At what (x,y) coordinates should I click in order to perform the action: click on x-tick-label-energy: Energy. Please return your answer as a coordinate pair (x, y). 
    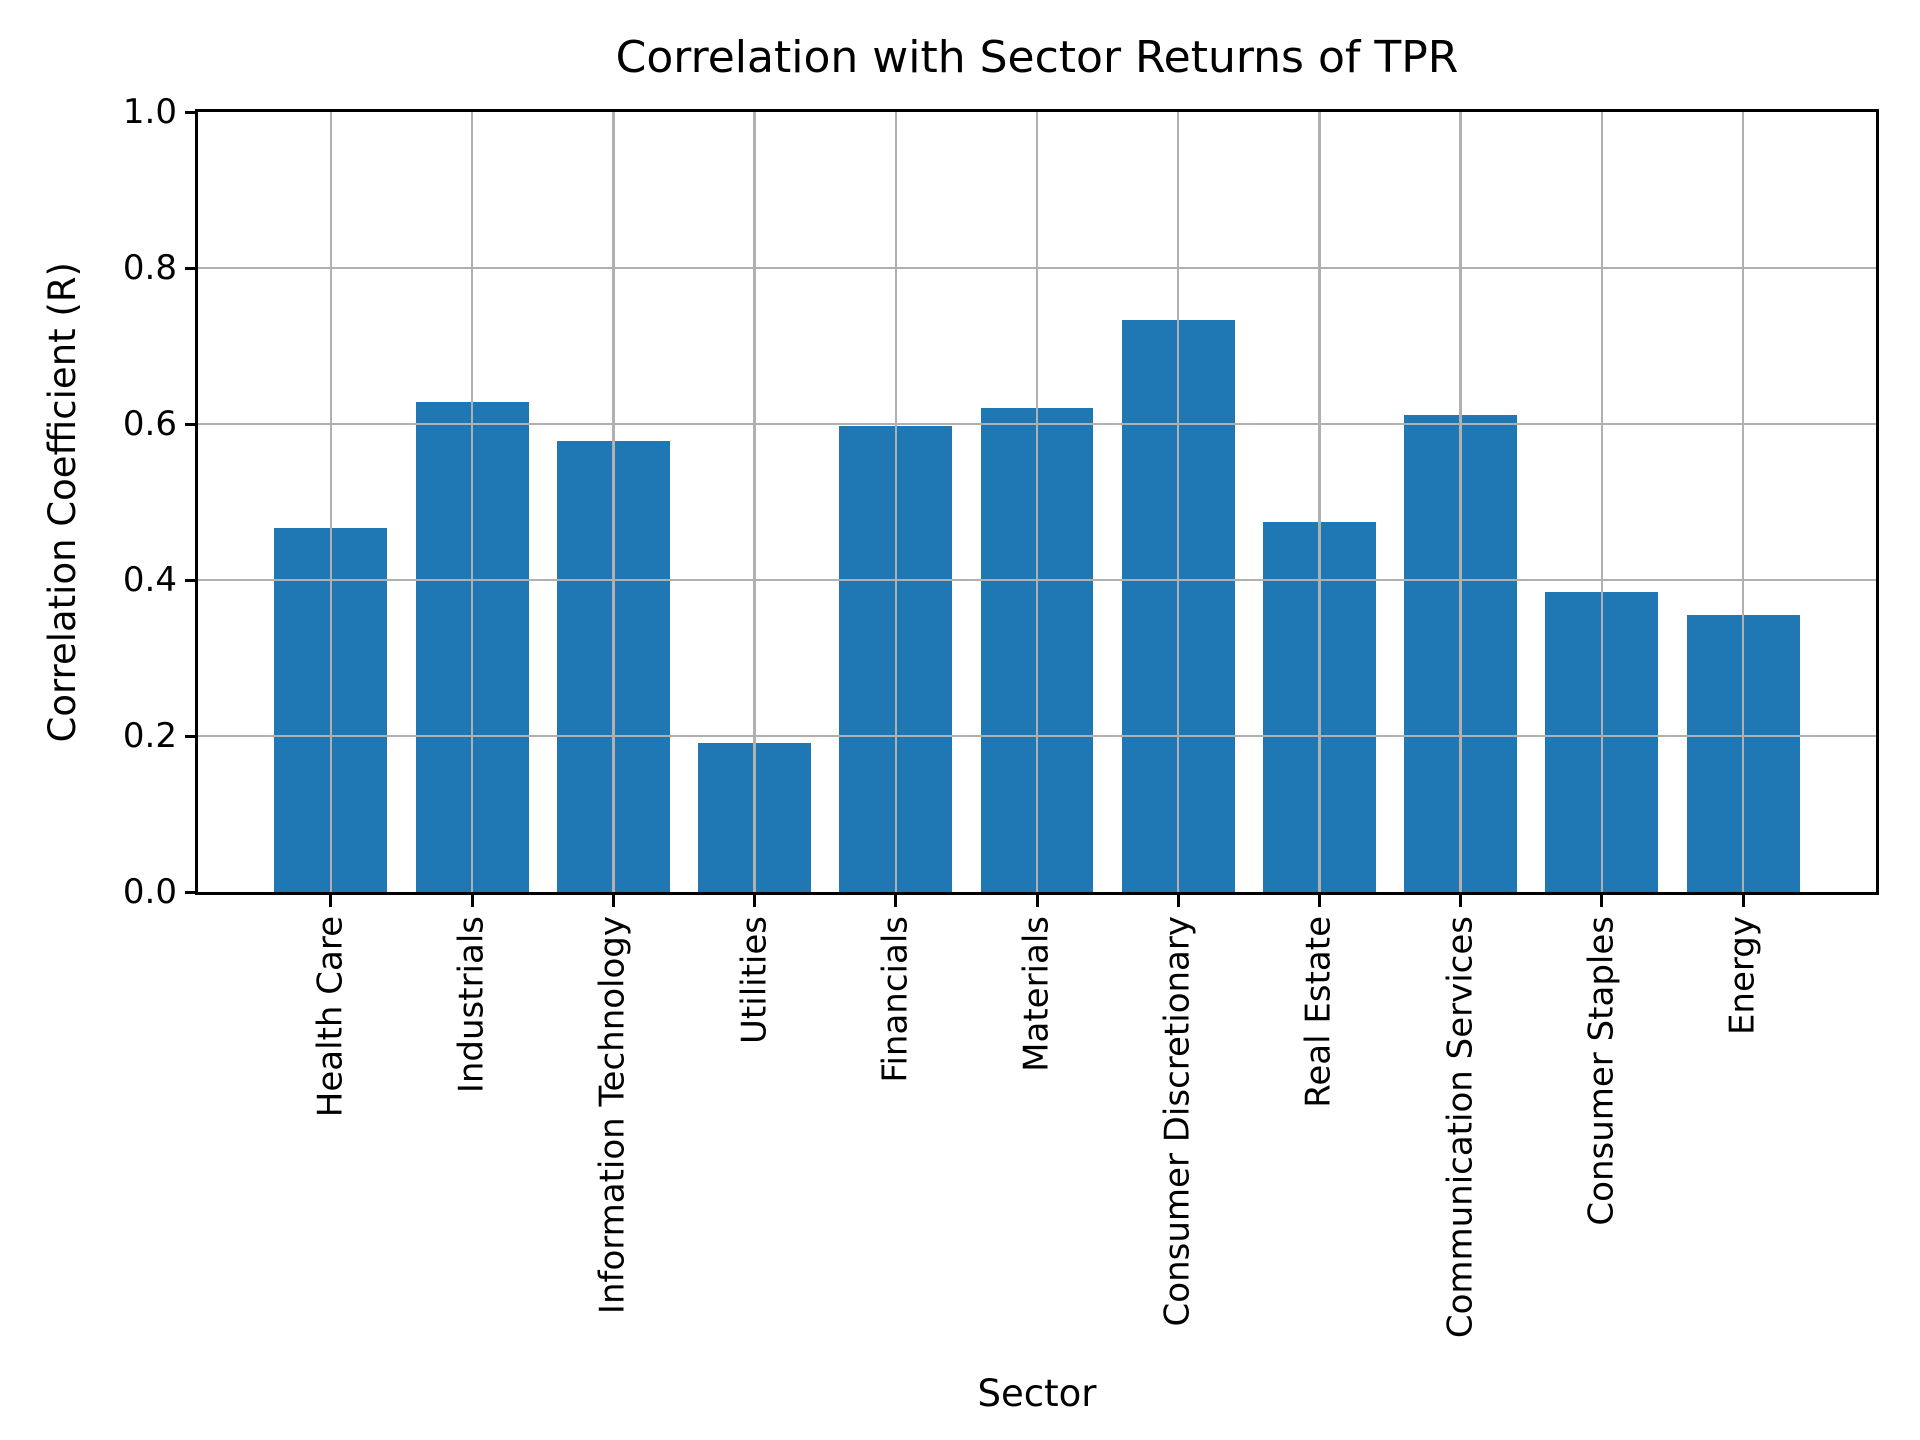
    Looking at the image, I should click on (1742, 977).